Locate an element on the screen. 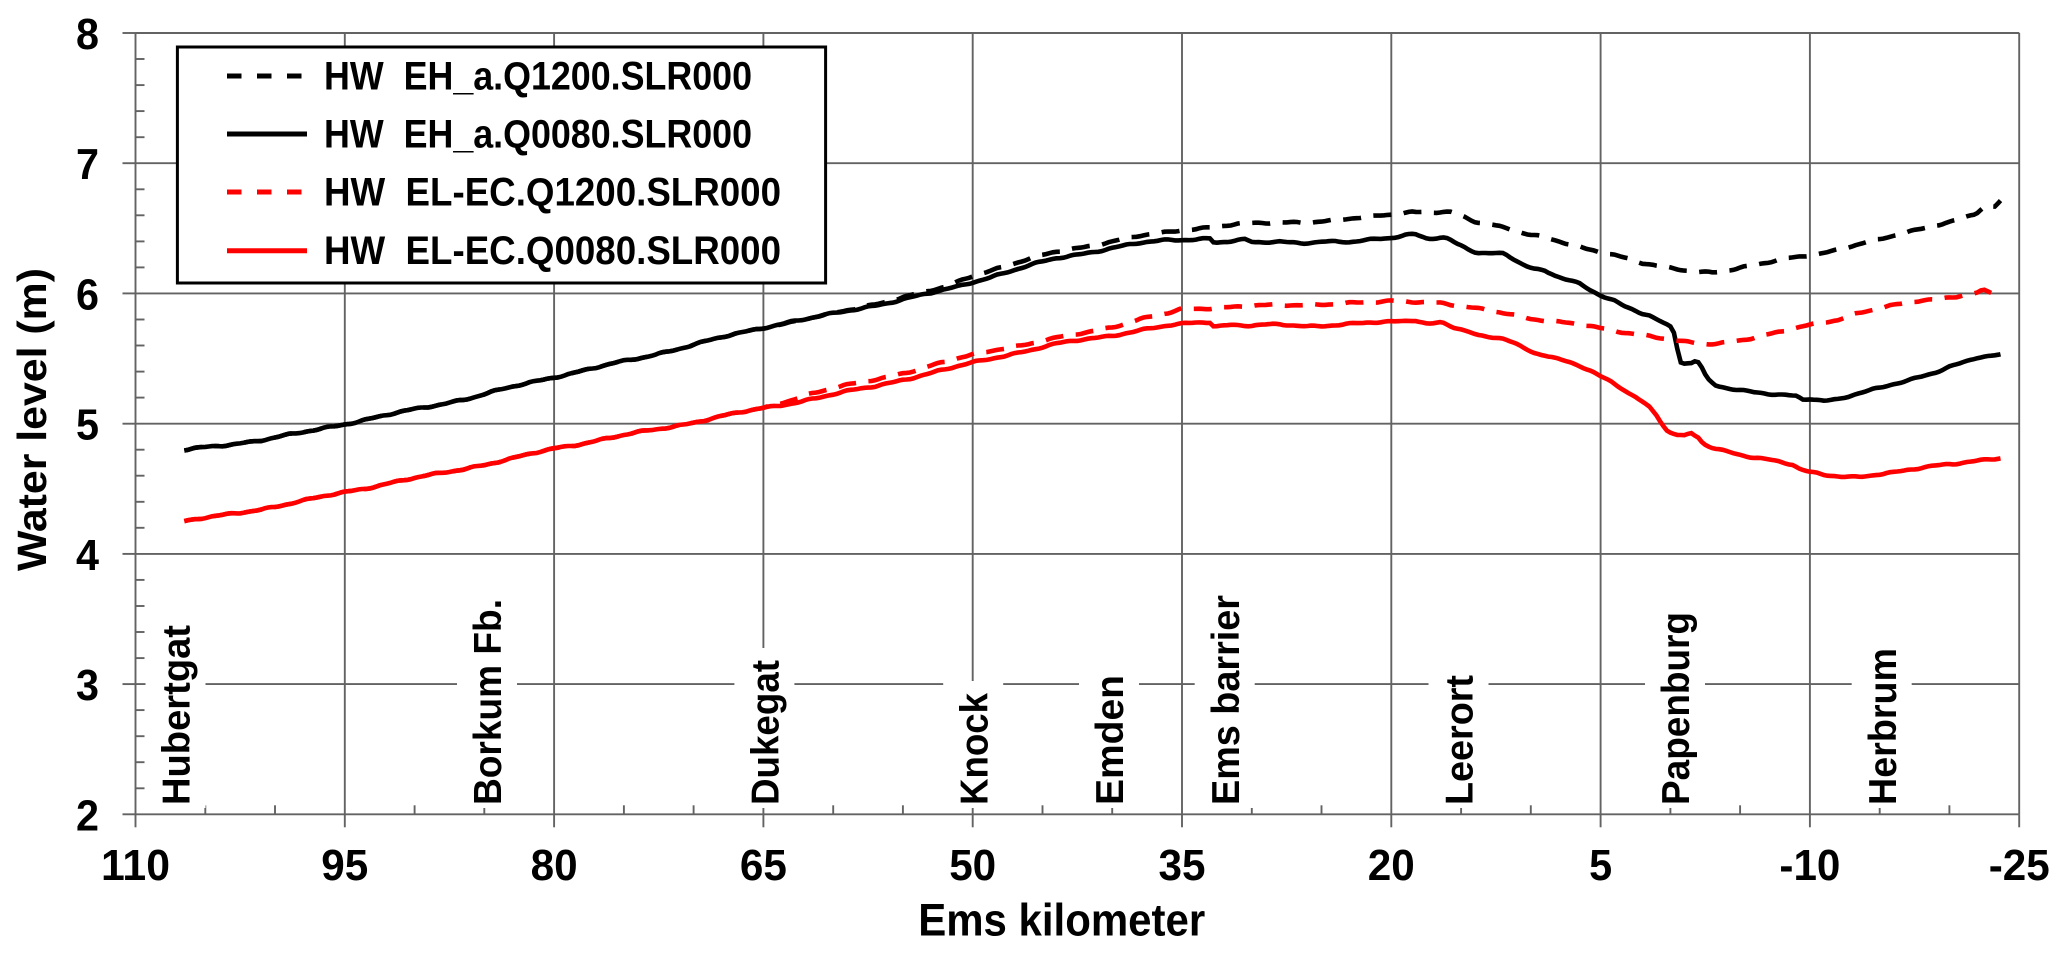 This screenshot has width=2067, height=959. svg-text: 110 is located at coordinates (135, 865).